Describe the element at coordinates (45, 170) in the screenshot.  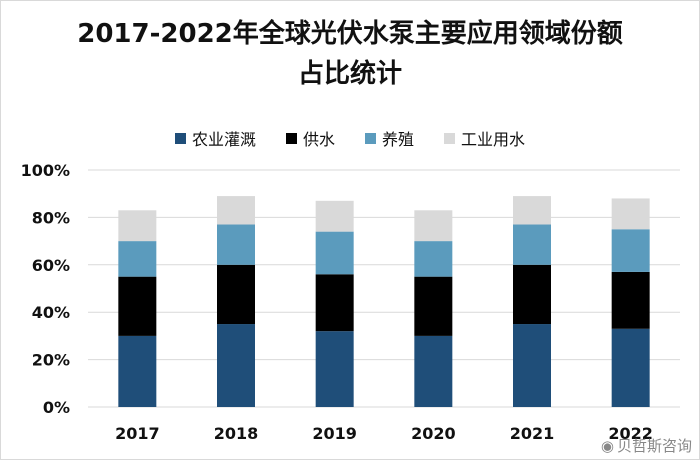
I see `y-tick-label: 100%` at that location.